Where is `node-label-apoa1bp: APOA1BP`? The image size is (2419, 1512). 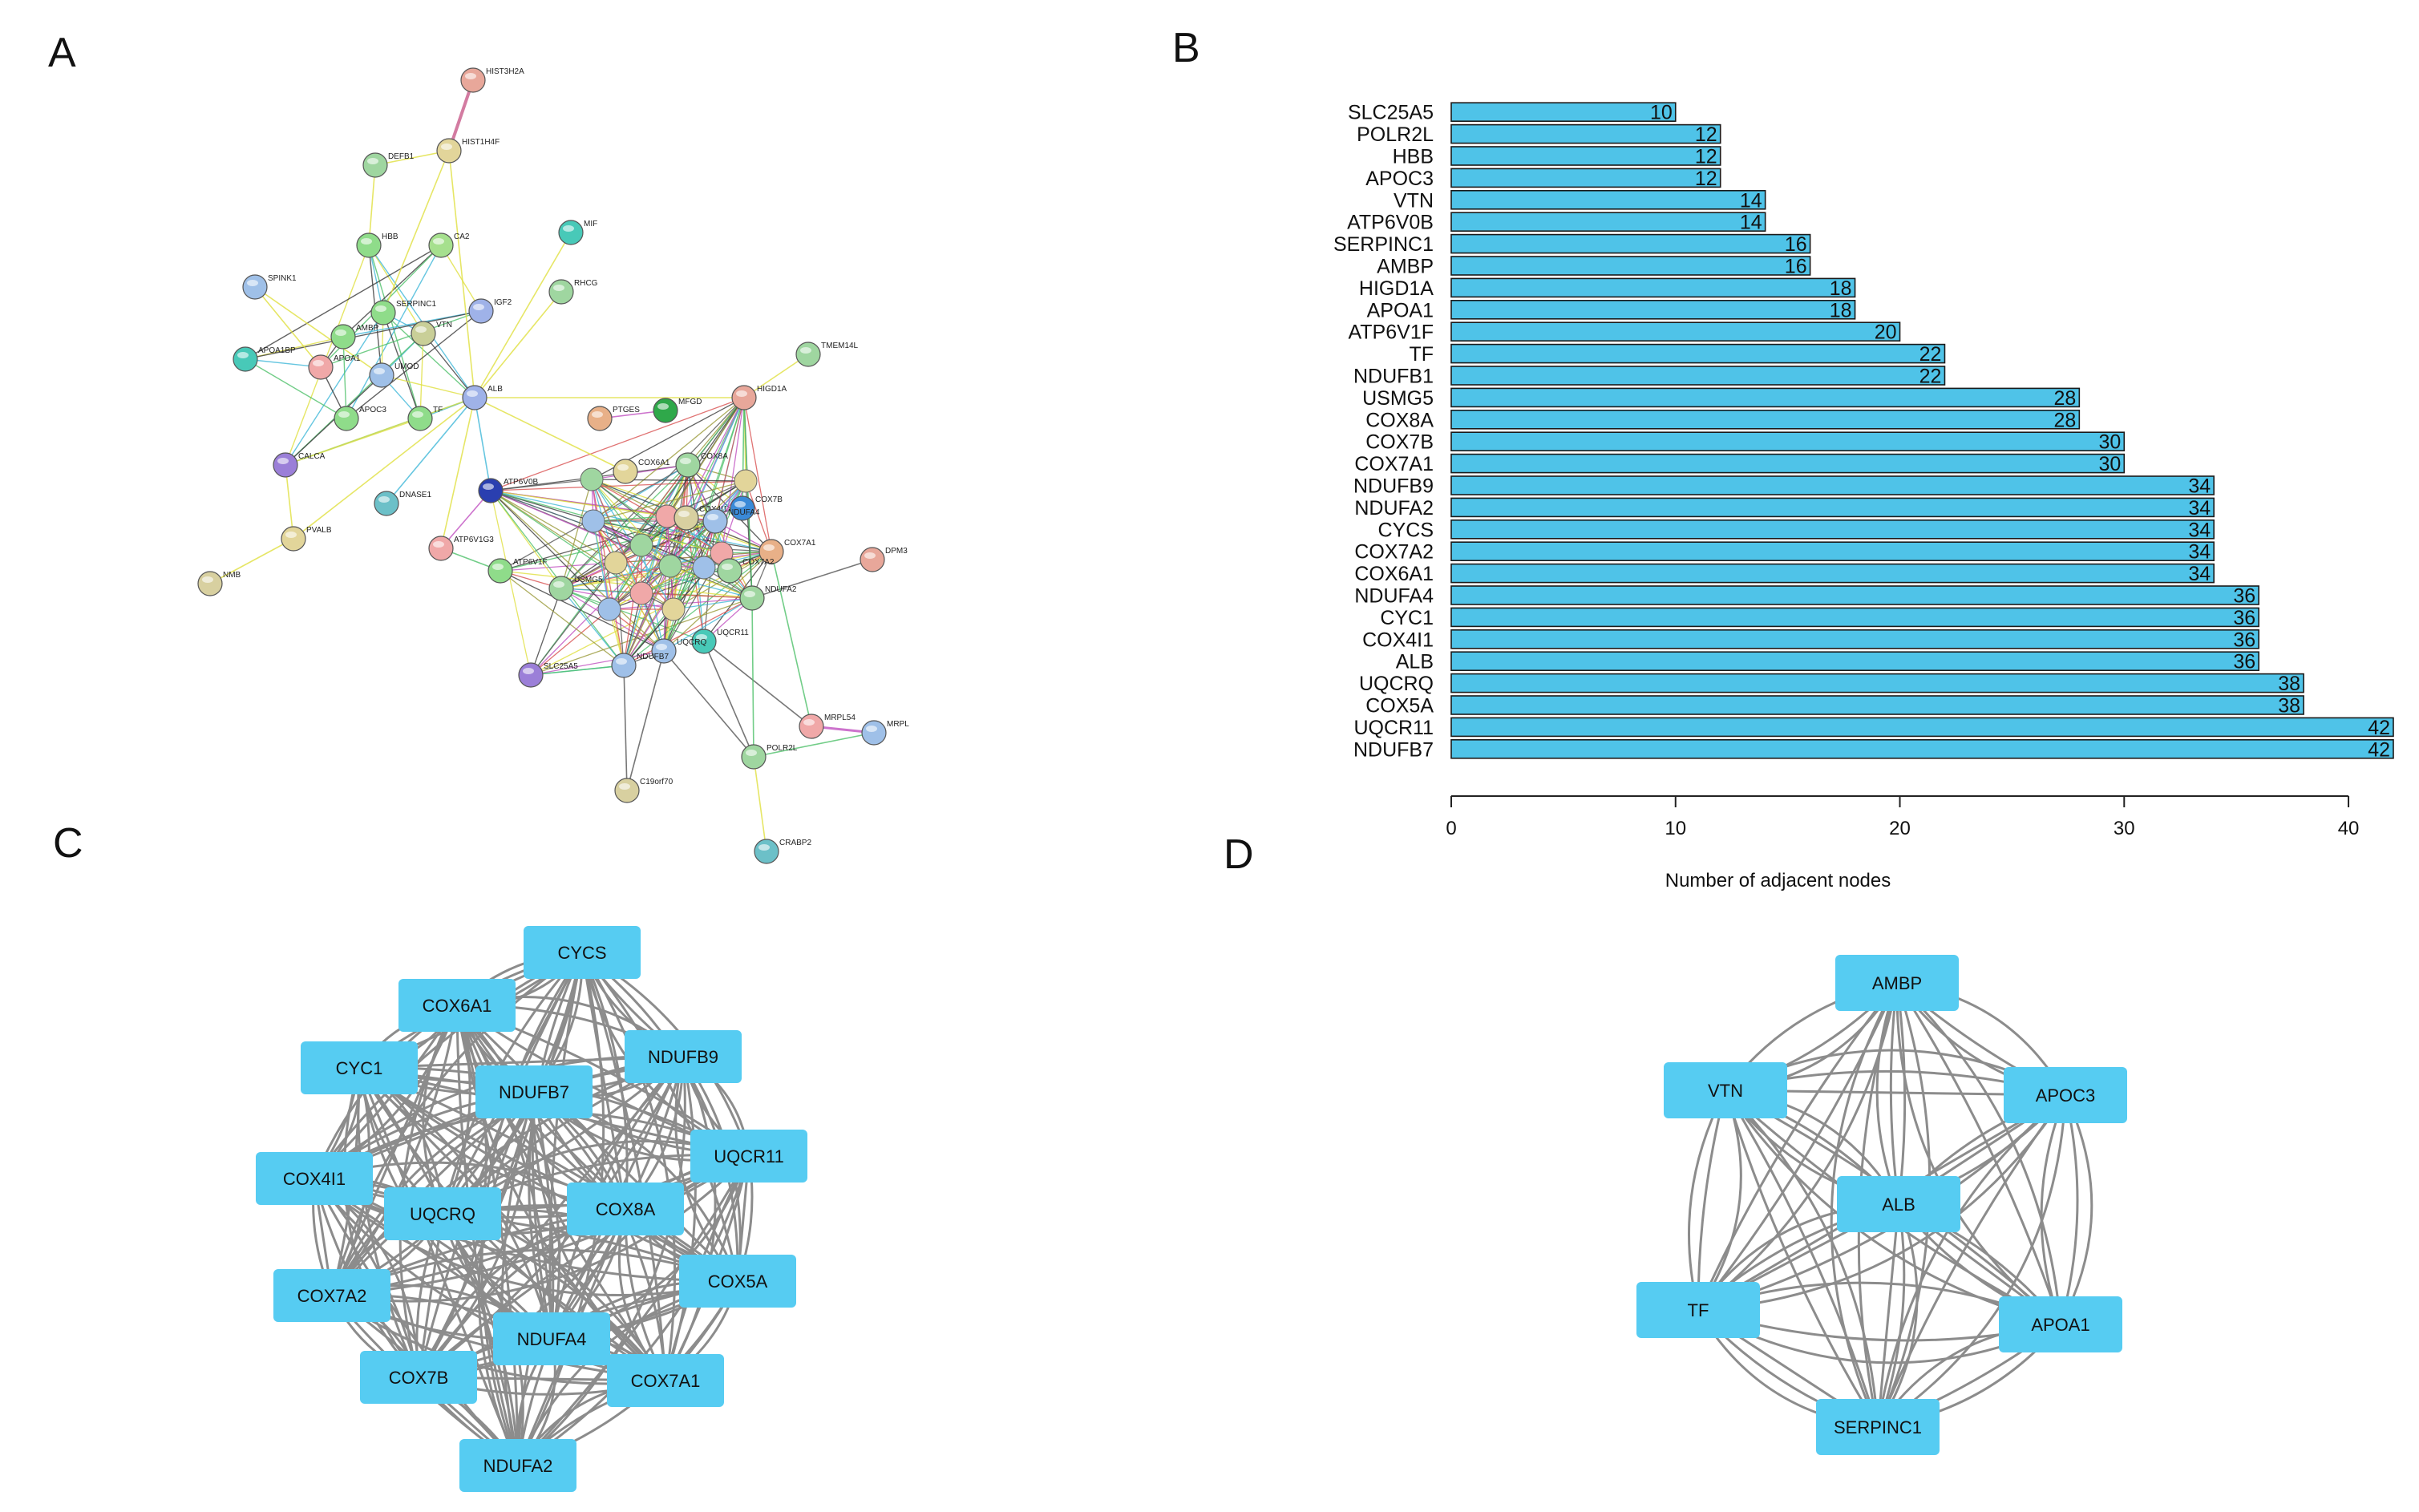
node-label-apoa1bp: APOA1BP is located at coordinates (277, 350).